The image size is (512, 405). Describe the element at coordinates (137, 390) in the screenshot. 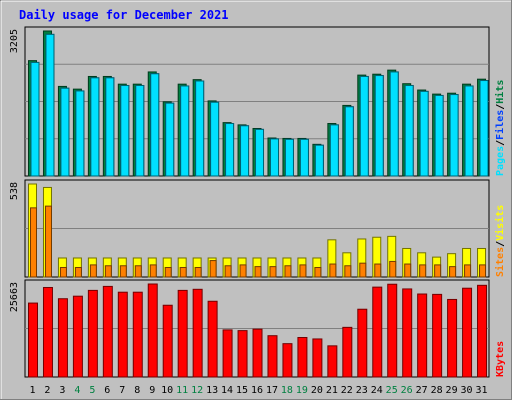

I see `x-tick-day-8: 8` at that location.